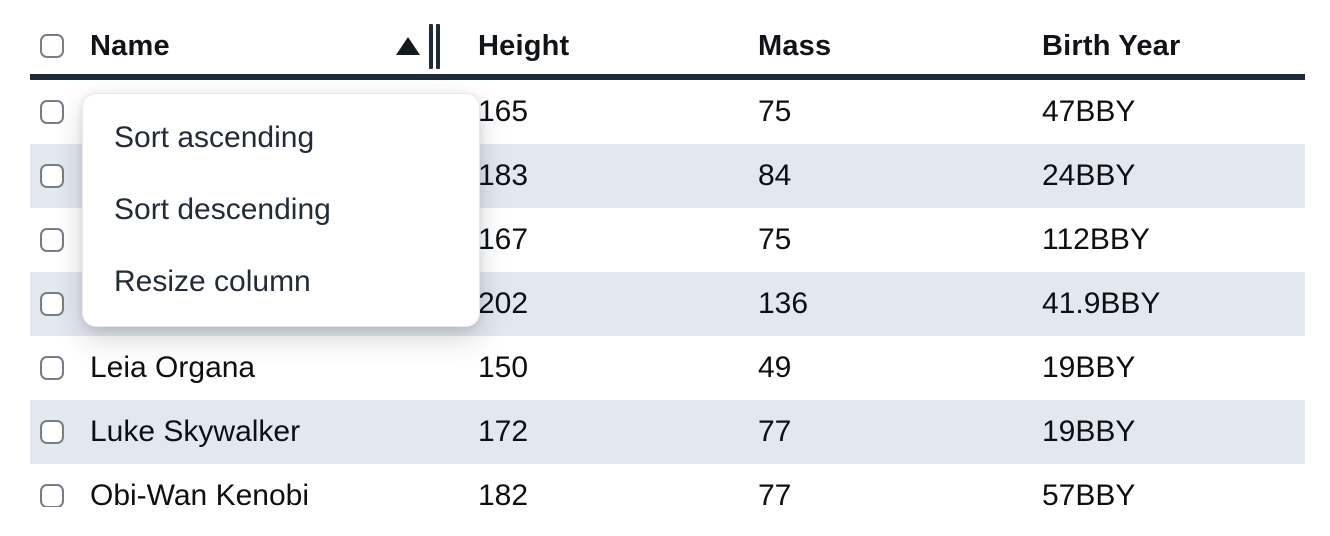 Image resolution: width=1330 pixels, height=536 pixels. Describe the element at coordinates (503, 431) in the screenshot. I see `cell-height: 172` at that location.